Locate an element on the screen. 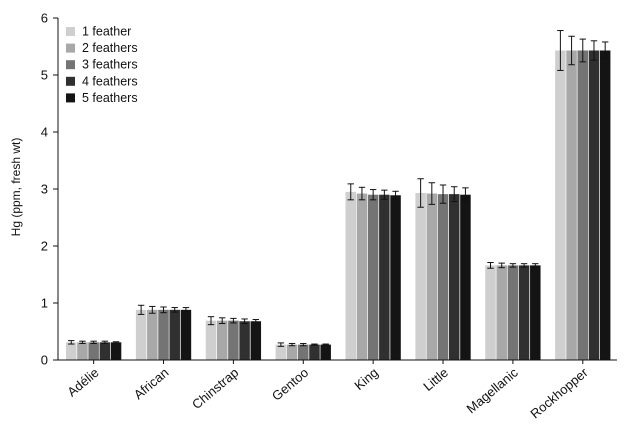  y-tick-label: 2 is located at coordinates (44, 246).